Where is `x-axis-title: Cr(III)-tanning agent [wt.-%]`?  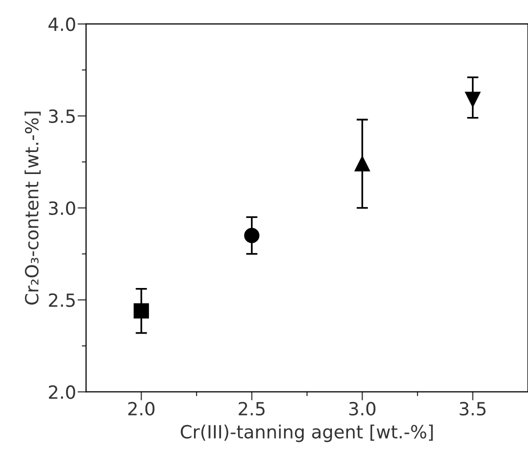 x-axis-title: Cr(III)-tanning agent [wt.-%] is located at coordinates (306, 433).